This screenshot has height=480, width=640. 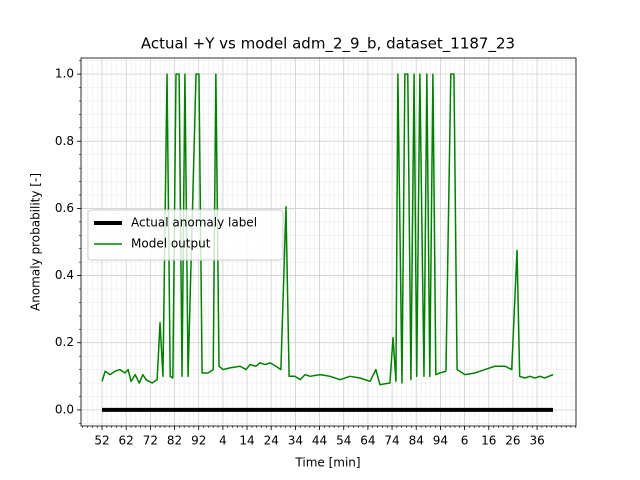 What do you see at coordinates (536, 441) in the screenshot?
I see `x-tick-label: 36` at bounding box center [536, 441].